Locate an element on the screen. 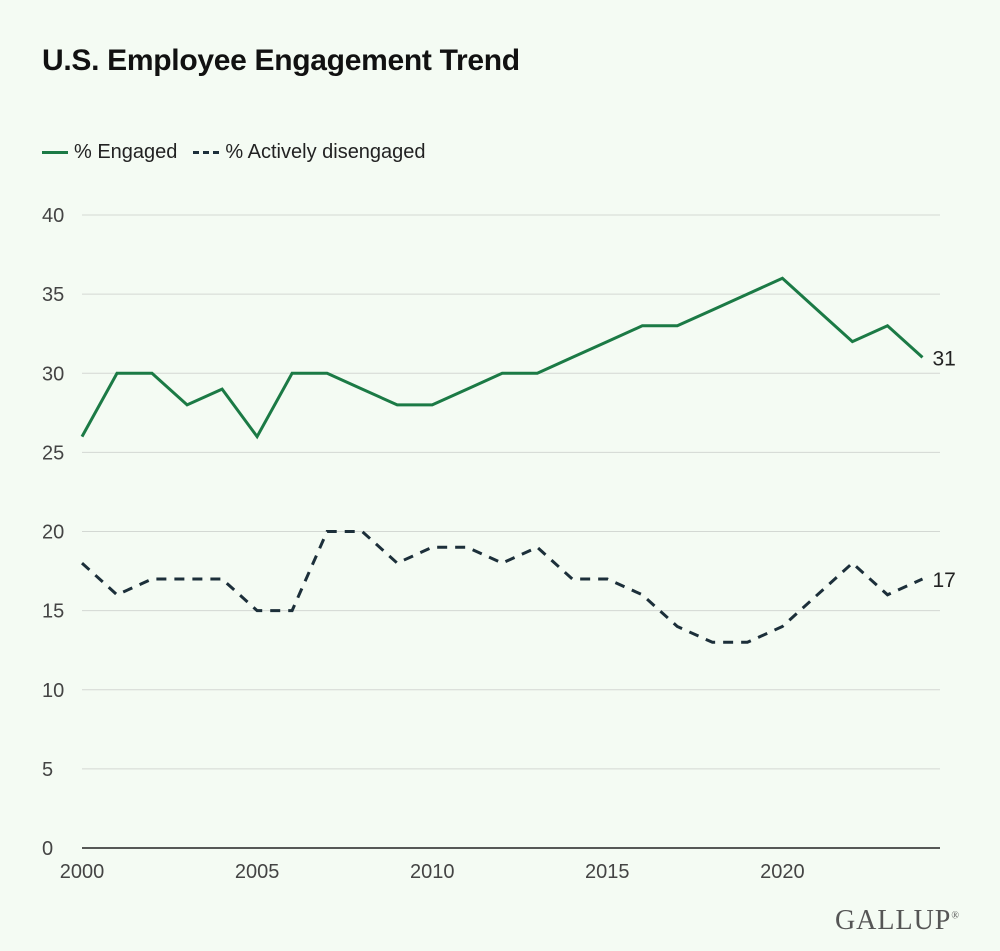  x-tick-label: 2010 is located at coordinates (432, 872).